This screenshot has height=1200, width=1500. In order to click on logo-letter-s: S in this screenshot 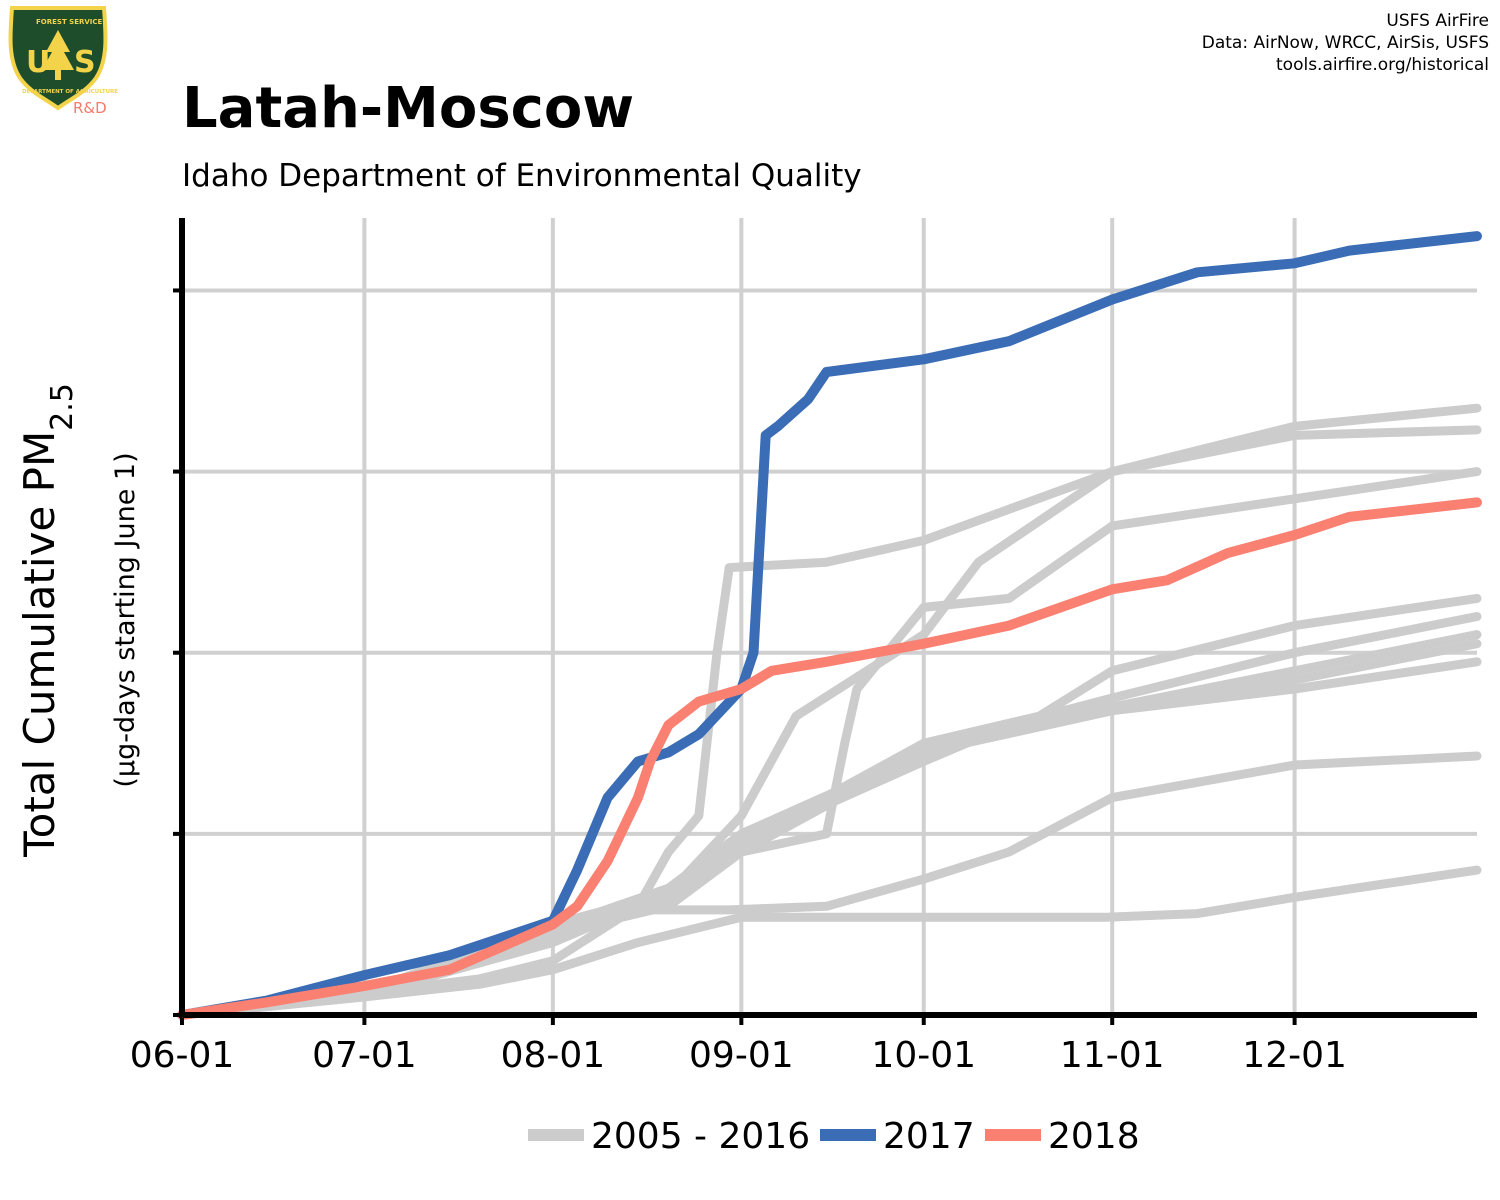, I will do `click(85, 62)`.